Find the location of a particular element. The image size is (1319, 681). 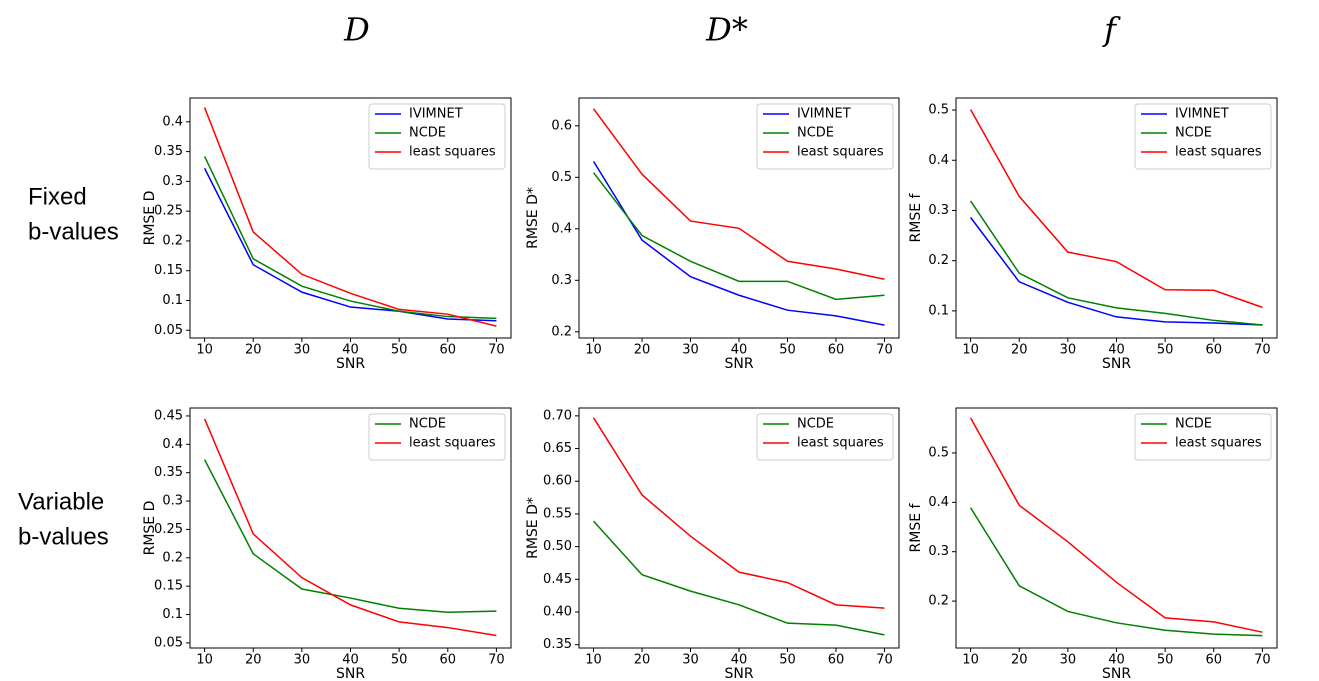

y-axis-label: RMSE D* is located at coordinates (533, 528).